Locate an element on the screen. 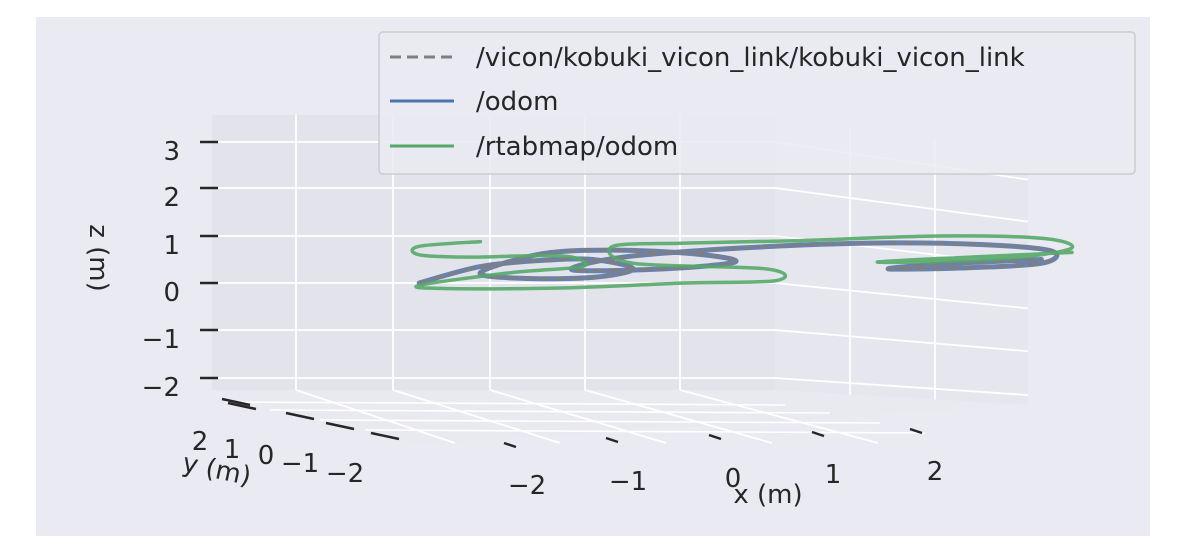  z-axis-label: z (m) is located at coordinates (98, 258).